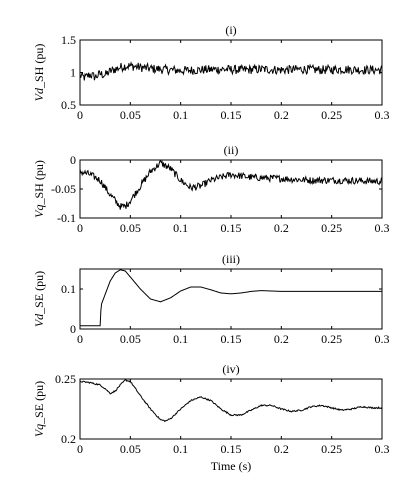  I want to click on y-axis-label: Vd_SE (pu), so click(39, 299).